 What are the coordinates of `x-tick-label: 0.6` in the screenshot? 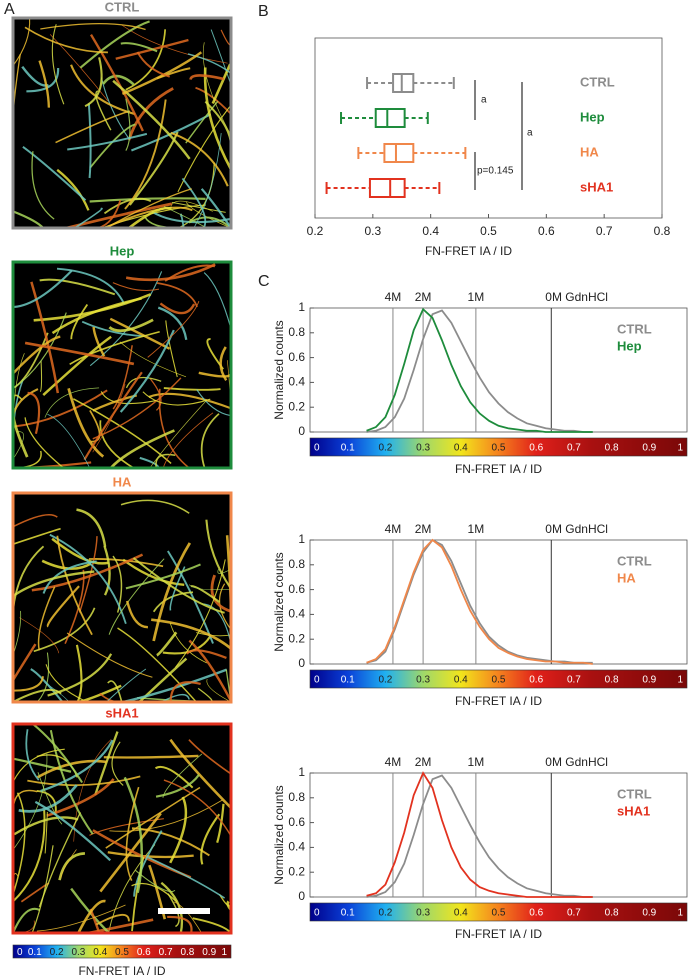 It's located at (546, 231).